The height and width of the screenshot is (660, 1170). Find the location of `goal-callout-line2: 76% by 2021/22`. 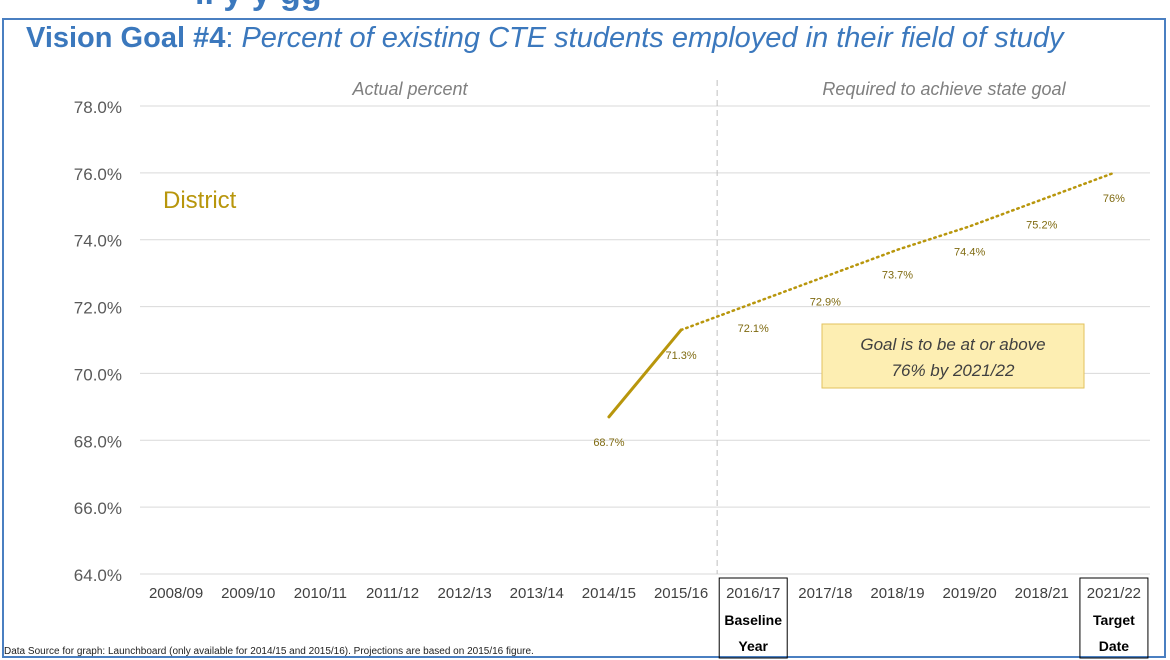

goal-callout-line2: 76% by 2021/22 is located at coordinates (953, 370).